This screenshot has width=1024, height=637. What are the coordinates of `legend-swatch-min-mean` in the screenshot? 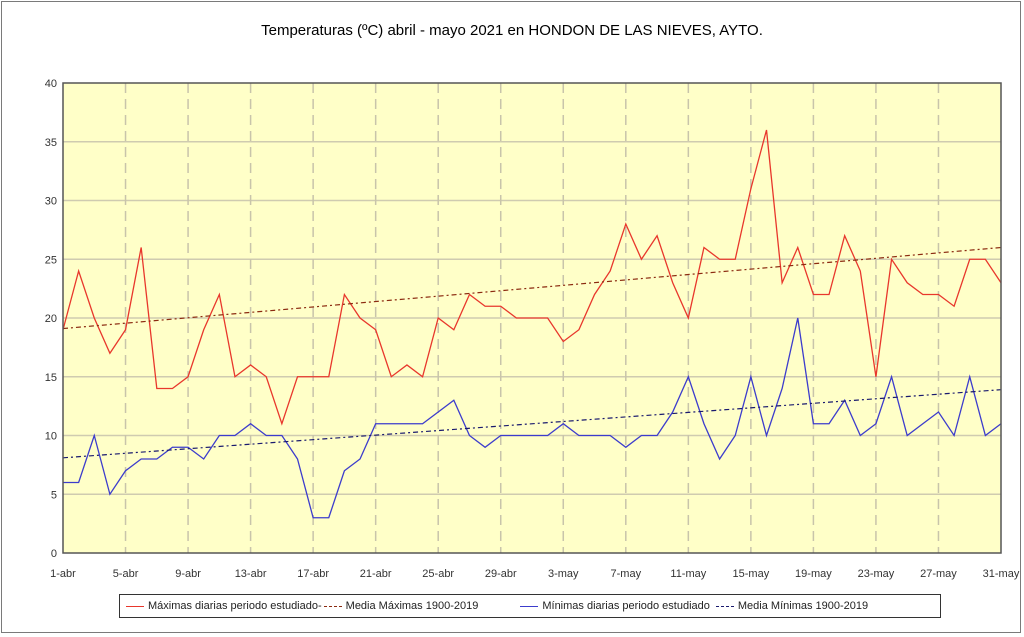 It's located at (724, 606).